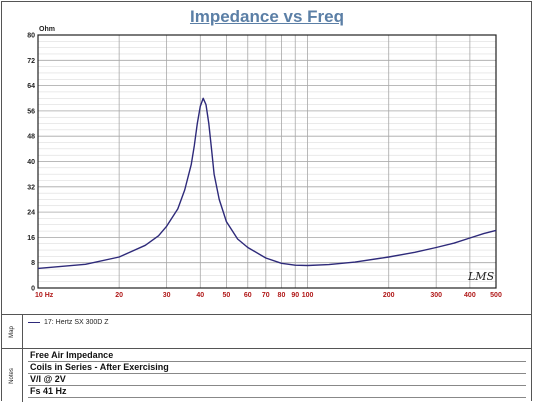 The height and width of the screenshot is (403, 534). I want to click on x-tick-label: 20, so click(119, 295).